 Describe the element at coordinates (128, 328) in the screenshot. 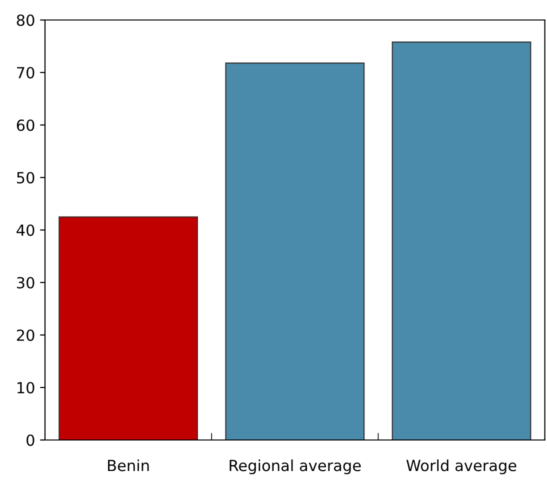

I see `bar` at that location.